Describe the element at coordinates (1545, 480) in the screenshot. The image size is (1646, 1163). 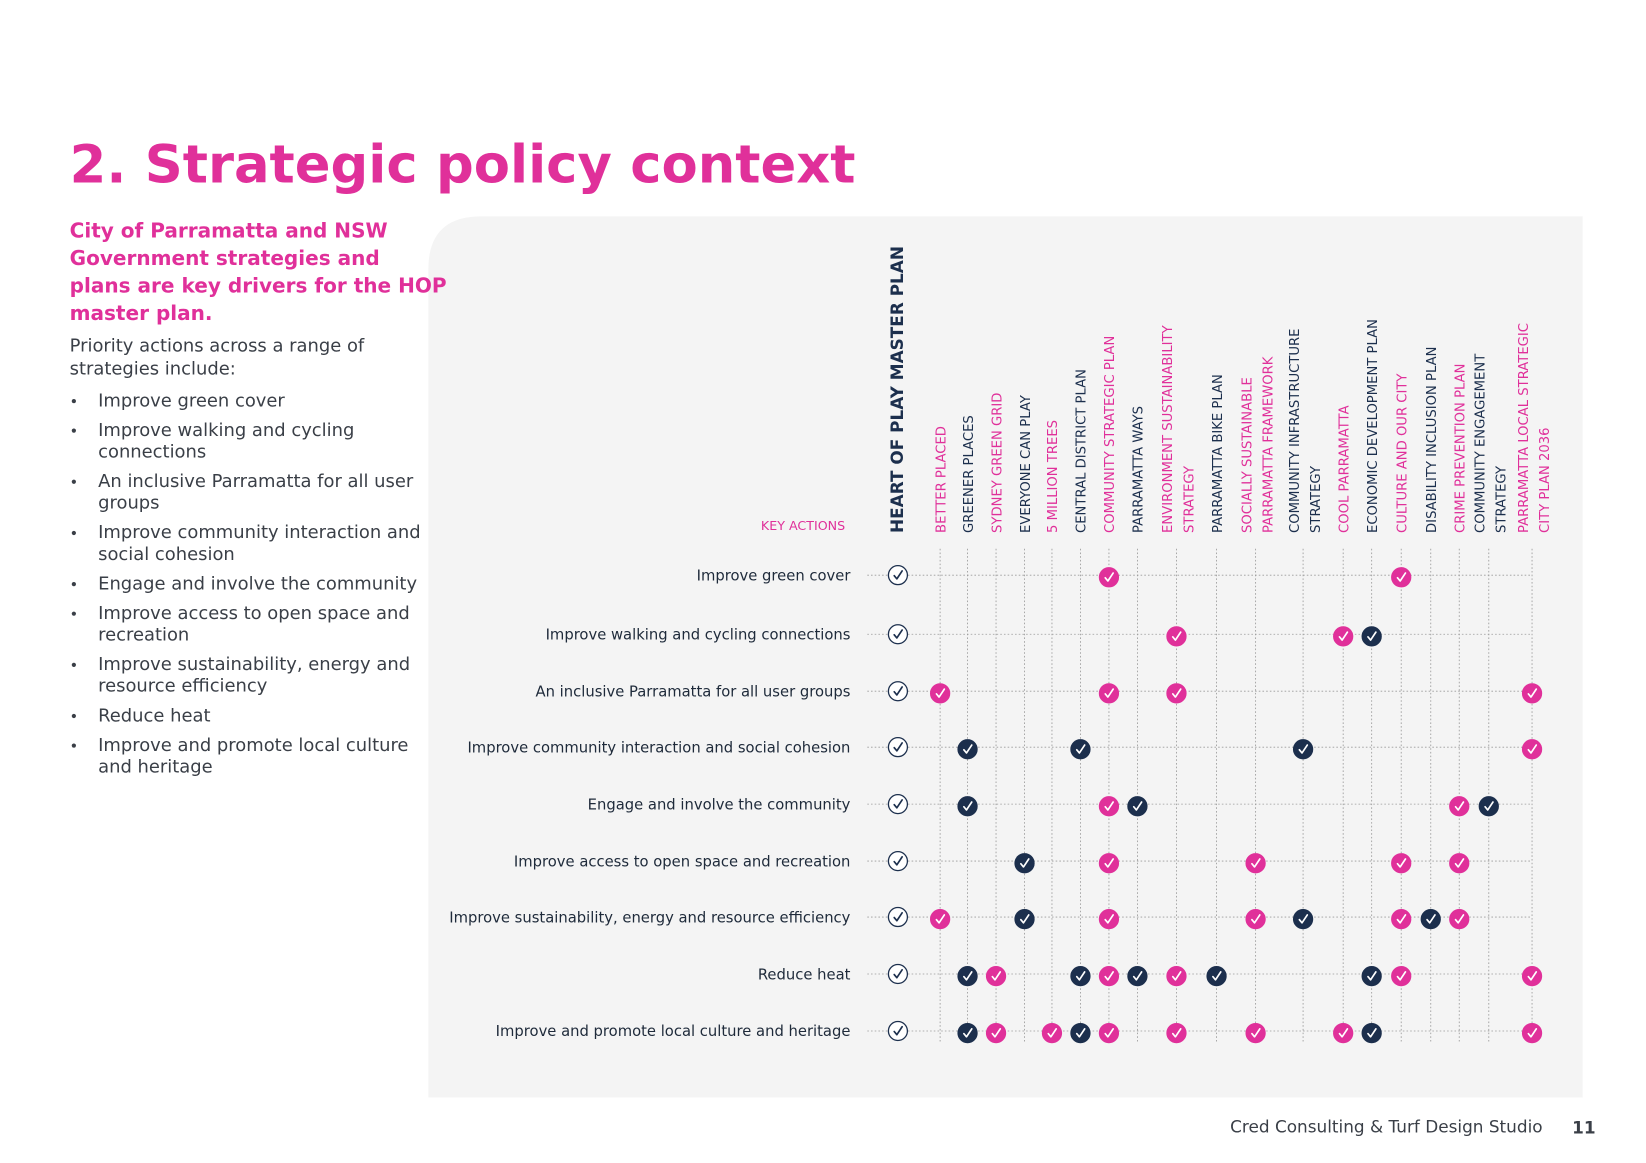
I see `strategy-label: CITY PLAN 2036` at that location.